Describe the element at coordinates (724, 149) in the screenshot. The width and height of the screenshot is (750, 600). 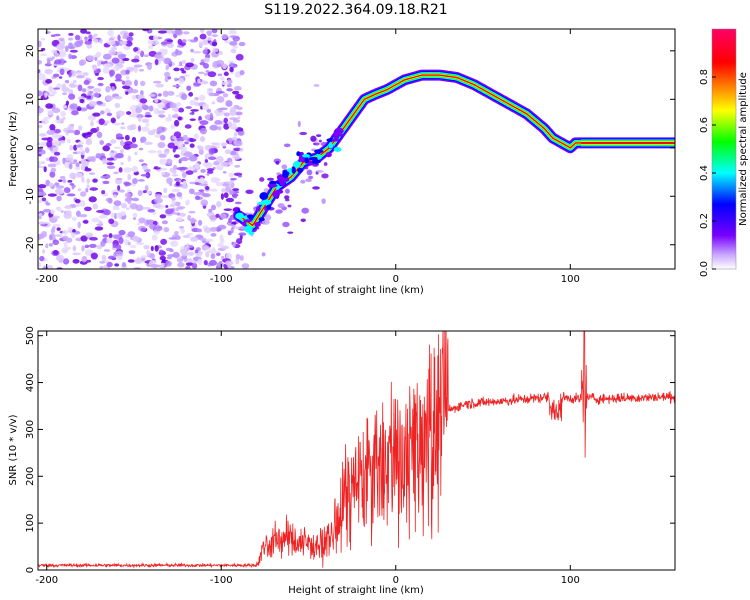
I see `colorbar-frame` at that location.